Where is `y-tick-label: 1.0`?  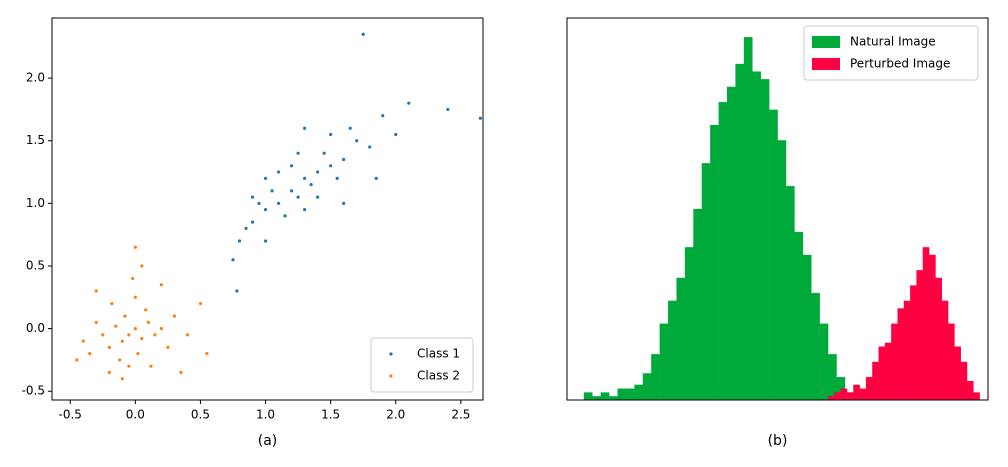
y-tick-label: 1.0 is located at coordinates (35, 203).